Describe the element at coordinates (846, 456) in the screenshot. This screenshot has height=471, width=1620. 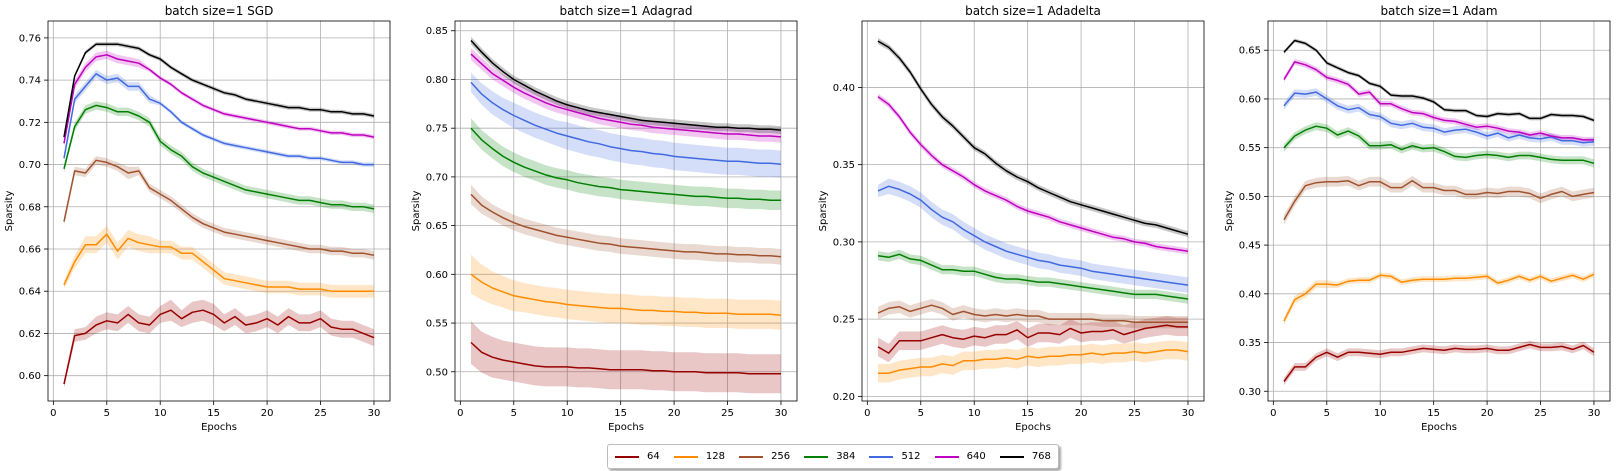
I see `legend-label: 384` at that location.